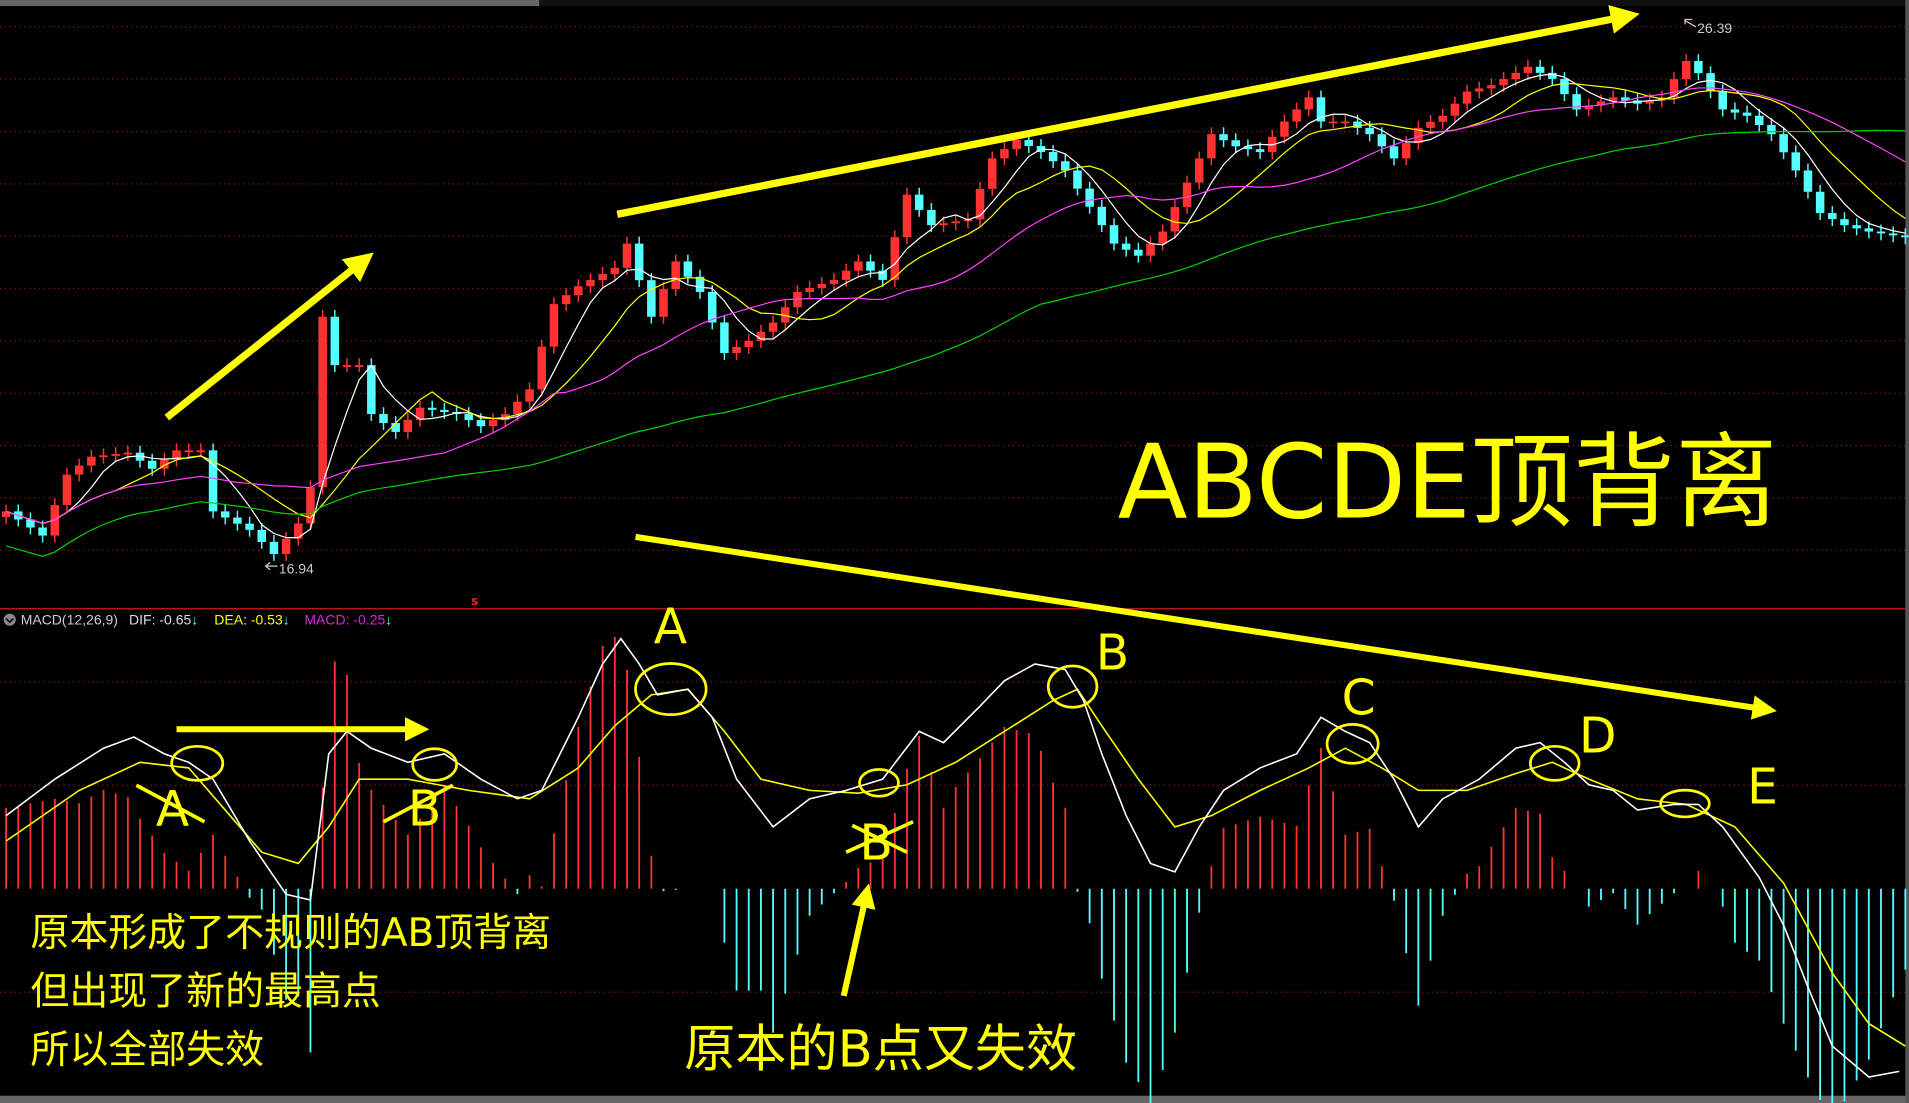 This screenshot has height=1103, width=1909. I want to click on circle-e, so click(1685, 803).